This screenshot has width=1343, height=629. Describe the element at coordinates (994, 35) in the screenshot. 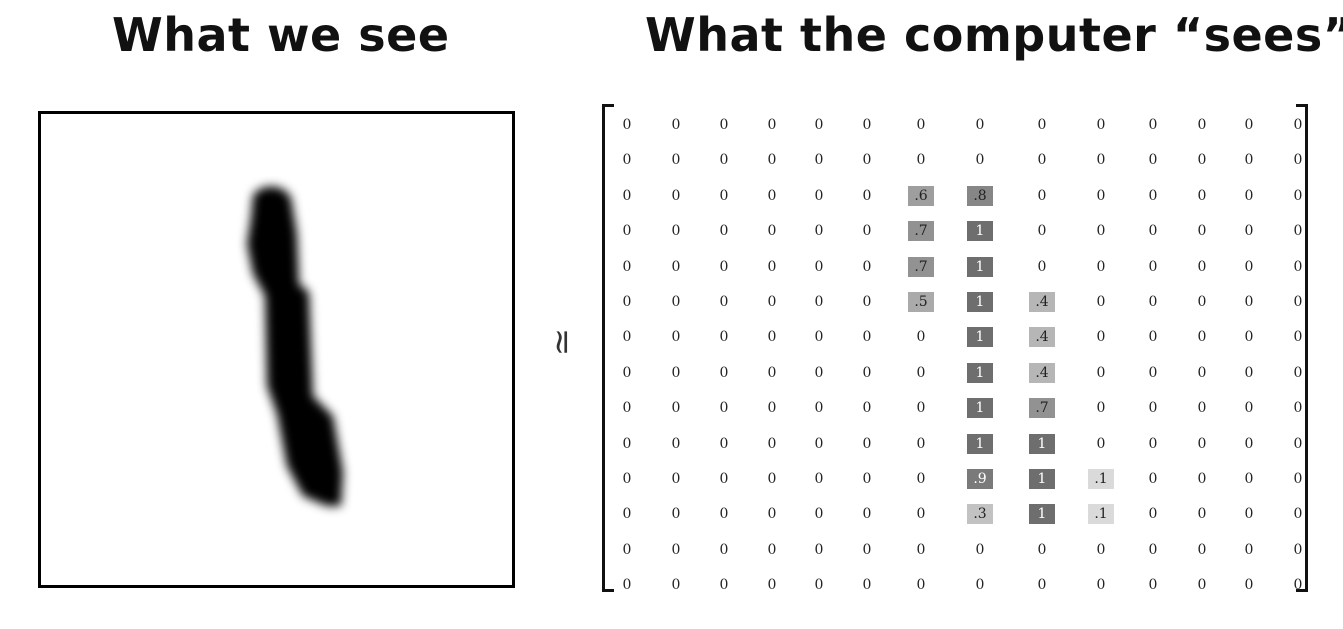

I see `title-what-computer-sees: What the computer “sees”` at that location.